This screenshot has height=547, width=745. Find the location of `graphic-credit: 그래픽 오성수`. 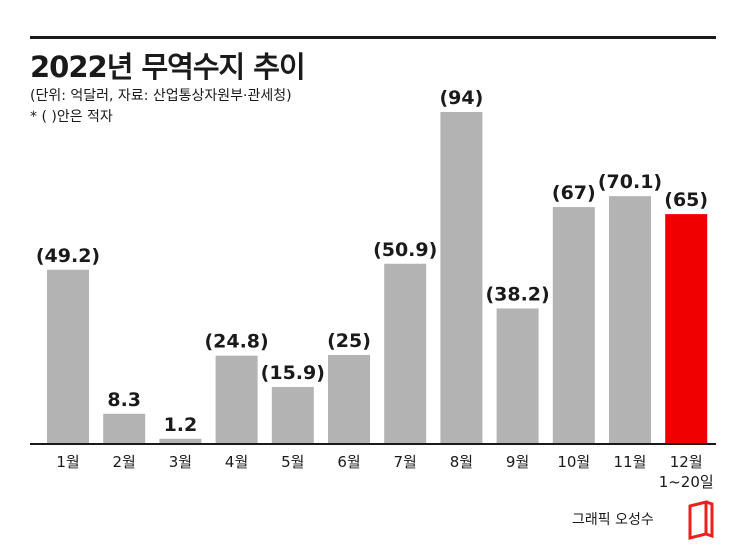

graphic-credit: 그래픽 오성수 is located at coordinates (613, 520).